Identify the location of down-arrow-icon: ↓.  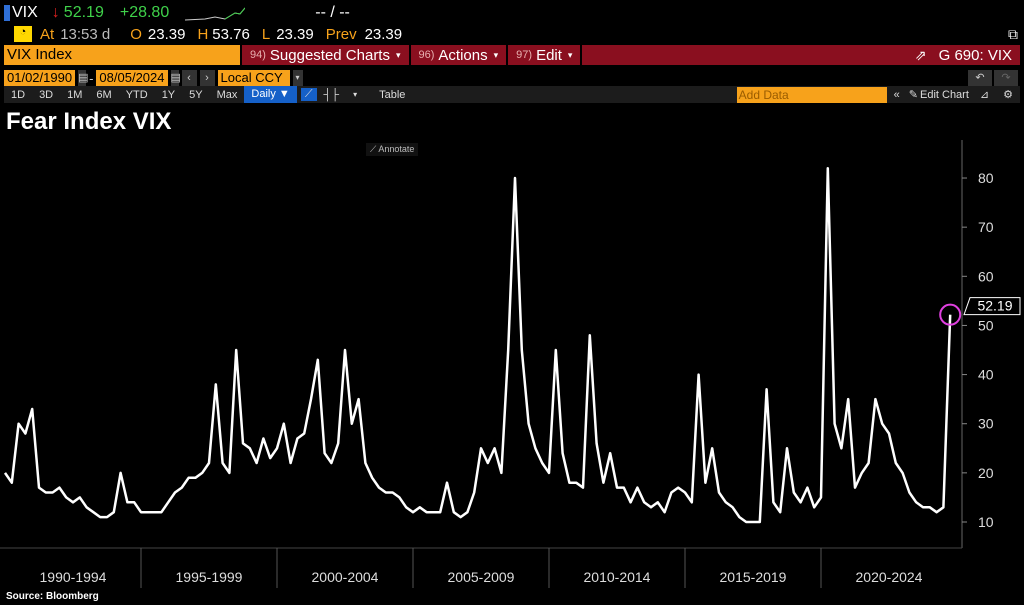
(55, 12).